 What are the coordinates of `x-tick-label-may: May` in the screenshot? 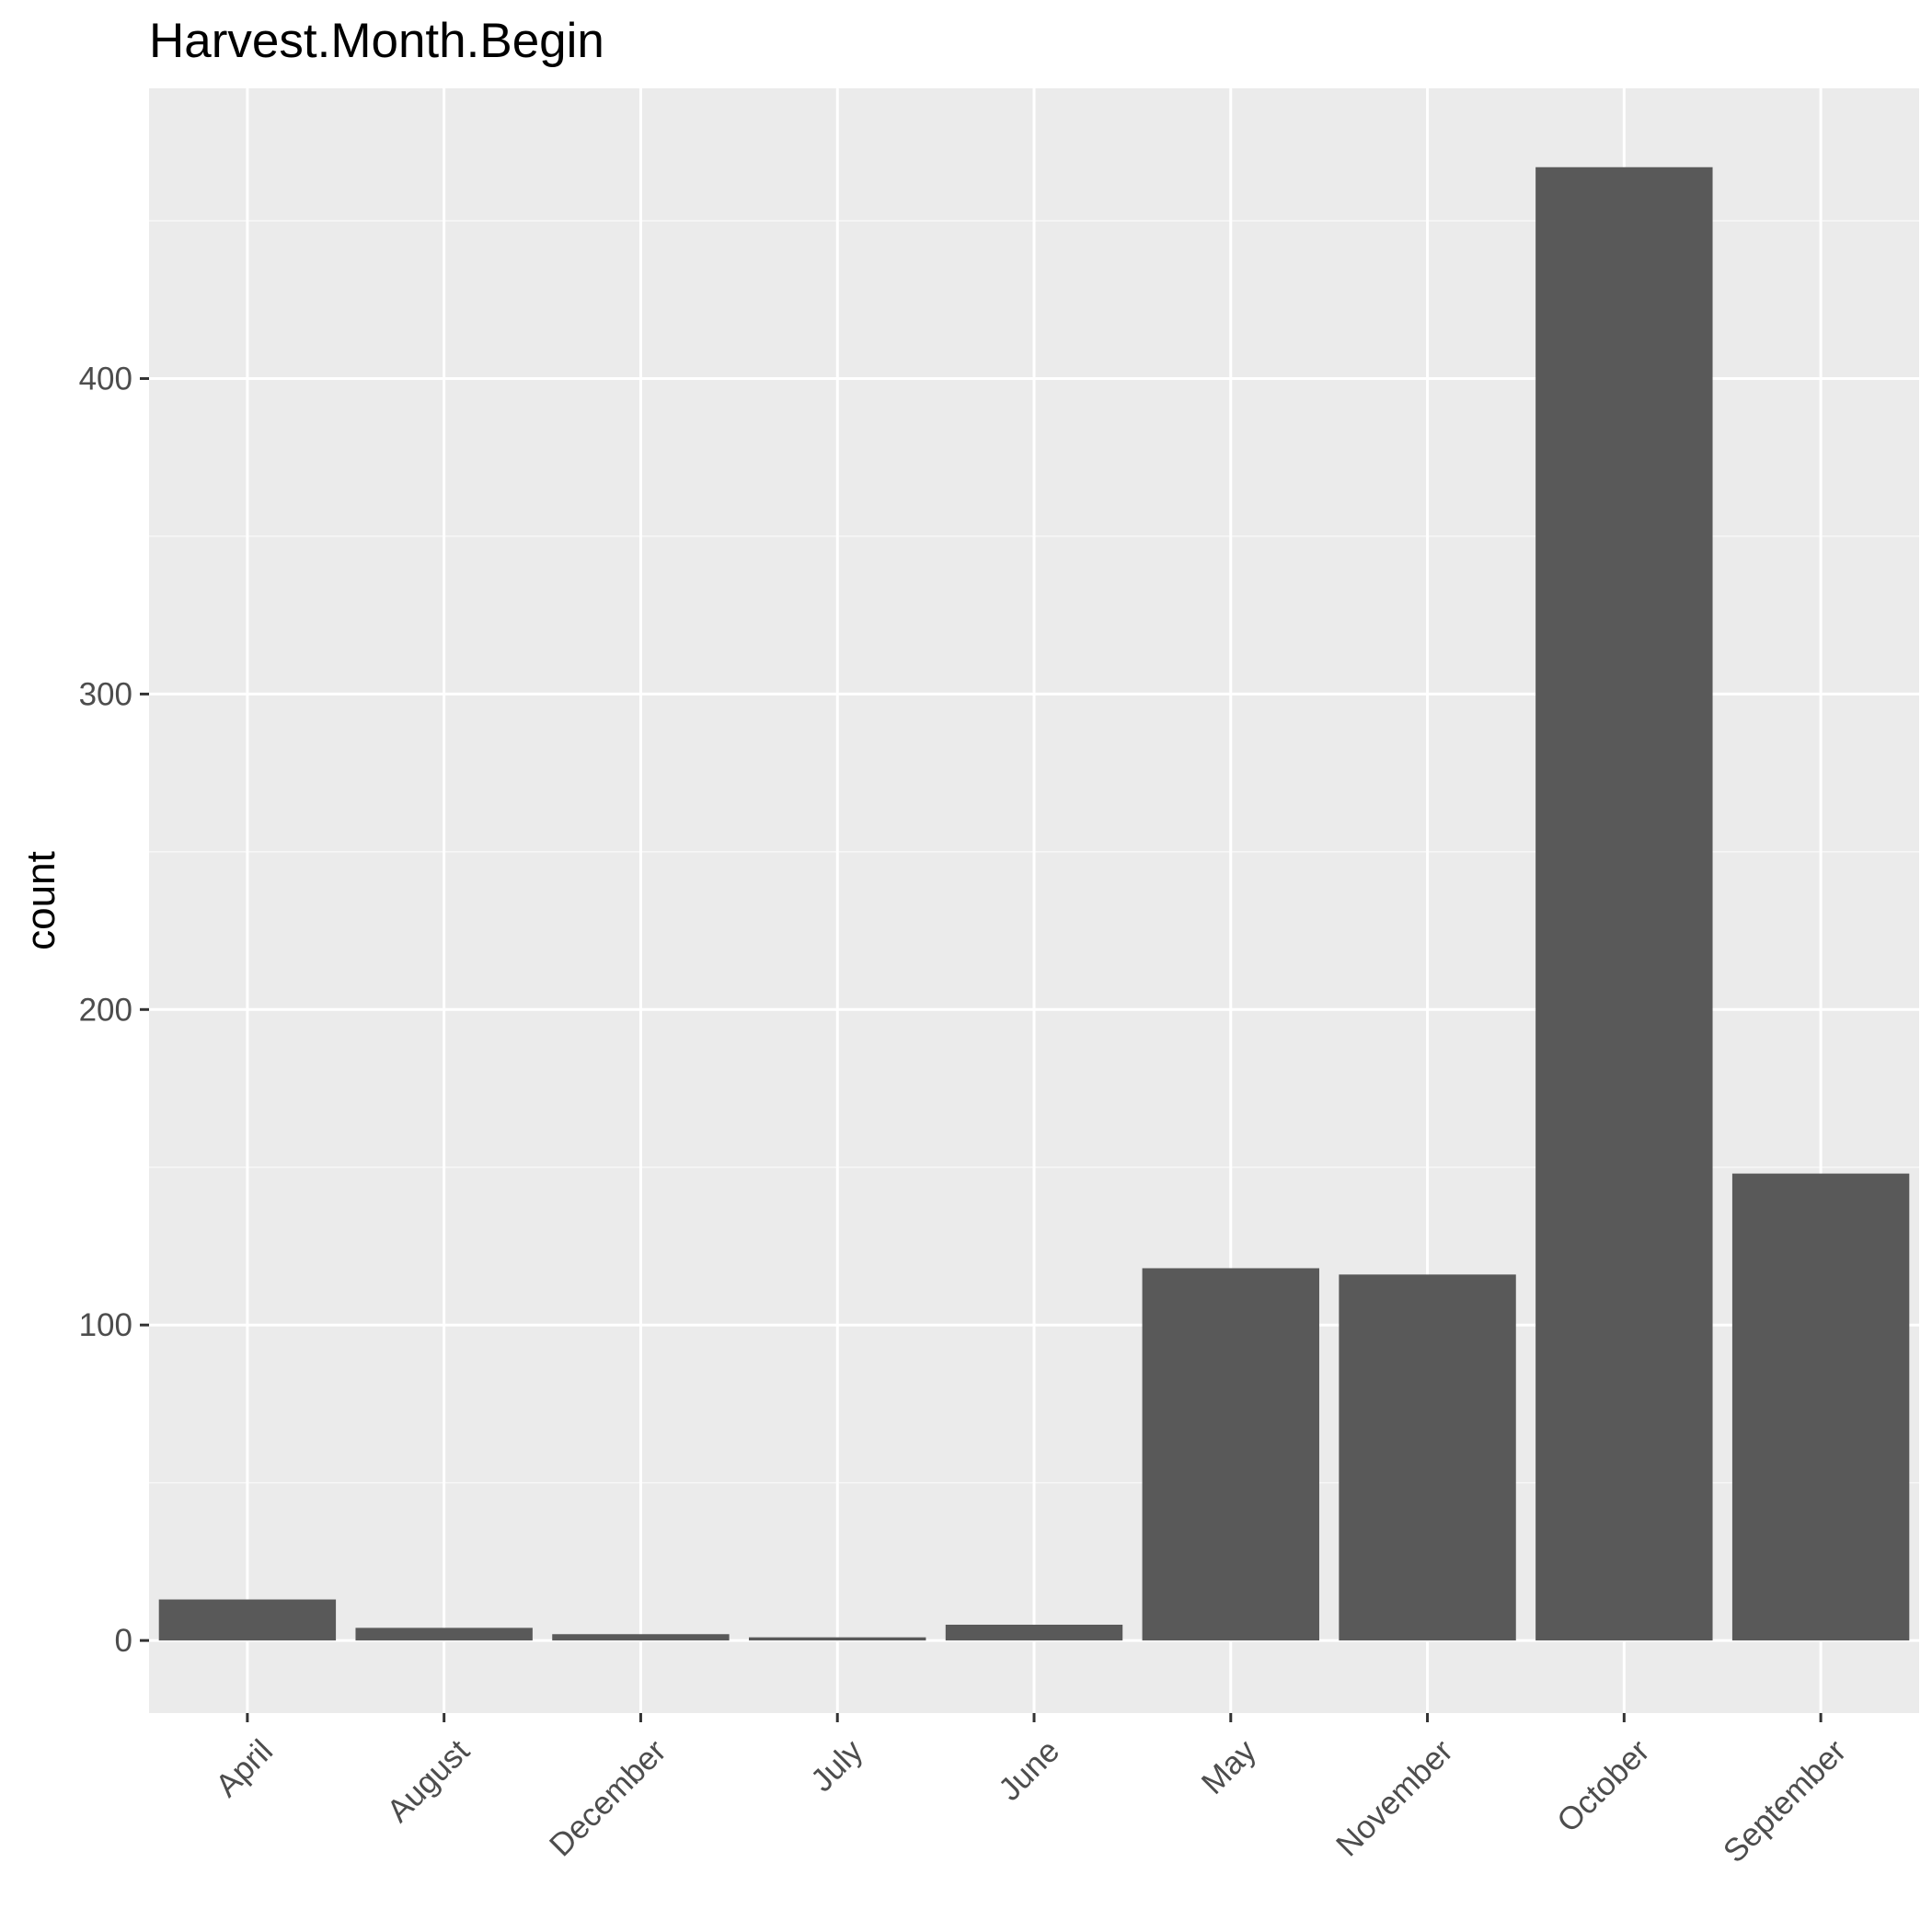 It's located at (1229, 1766).